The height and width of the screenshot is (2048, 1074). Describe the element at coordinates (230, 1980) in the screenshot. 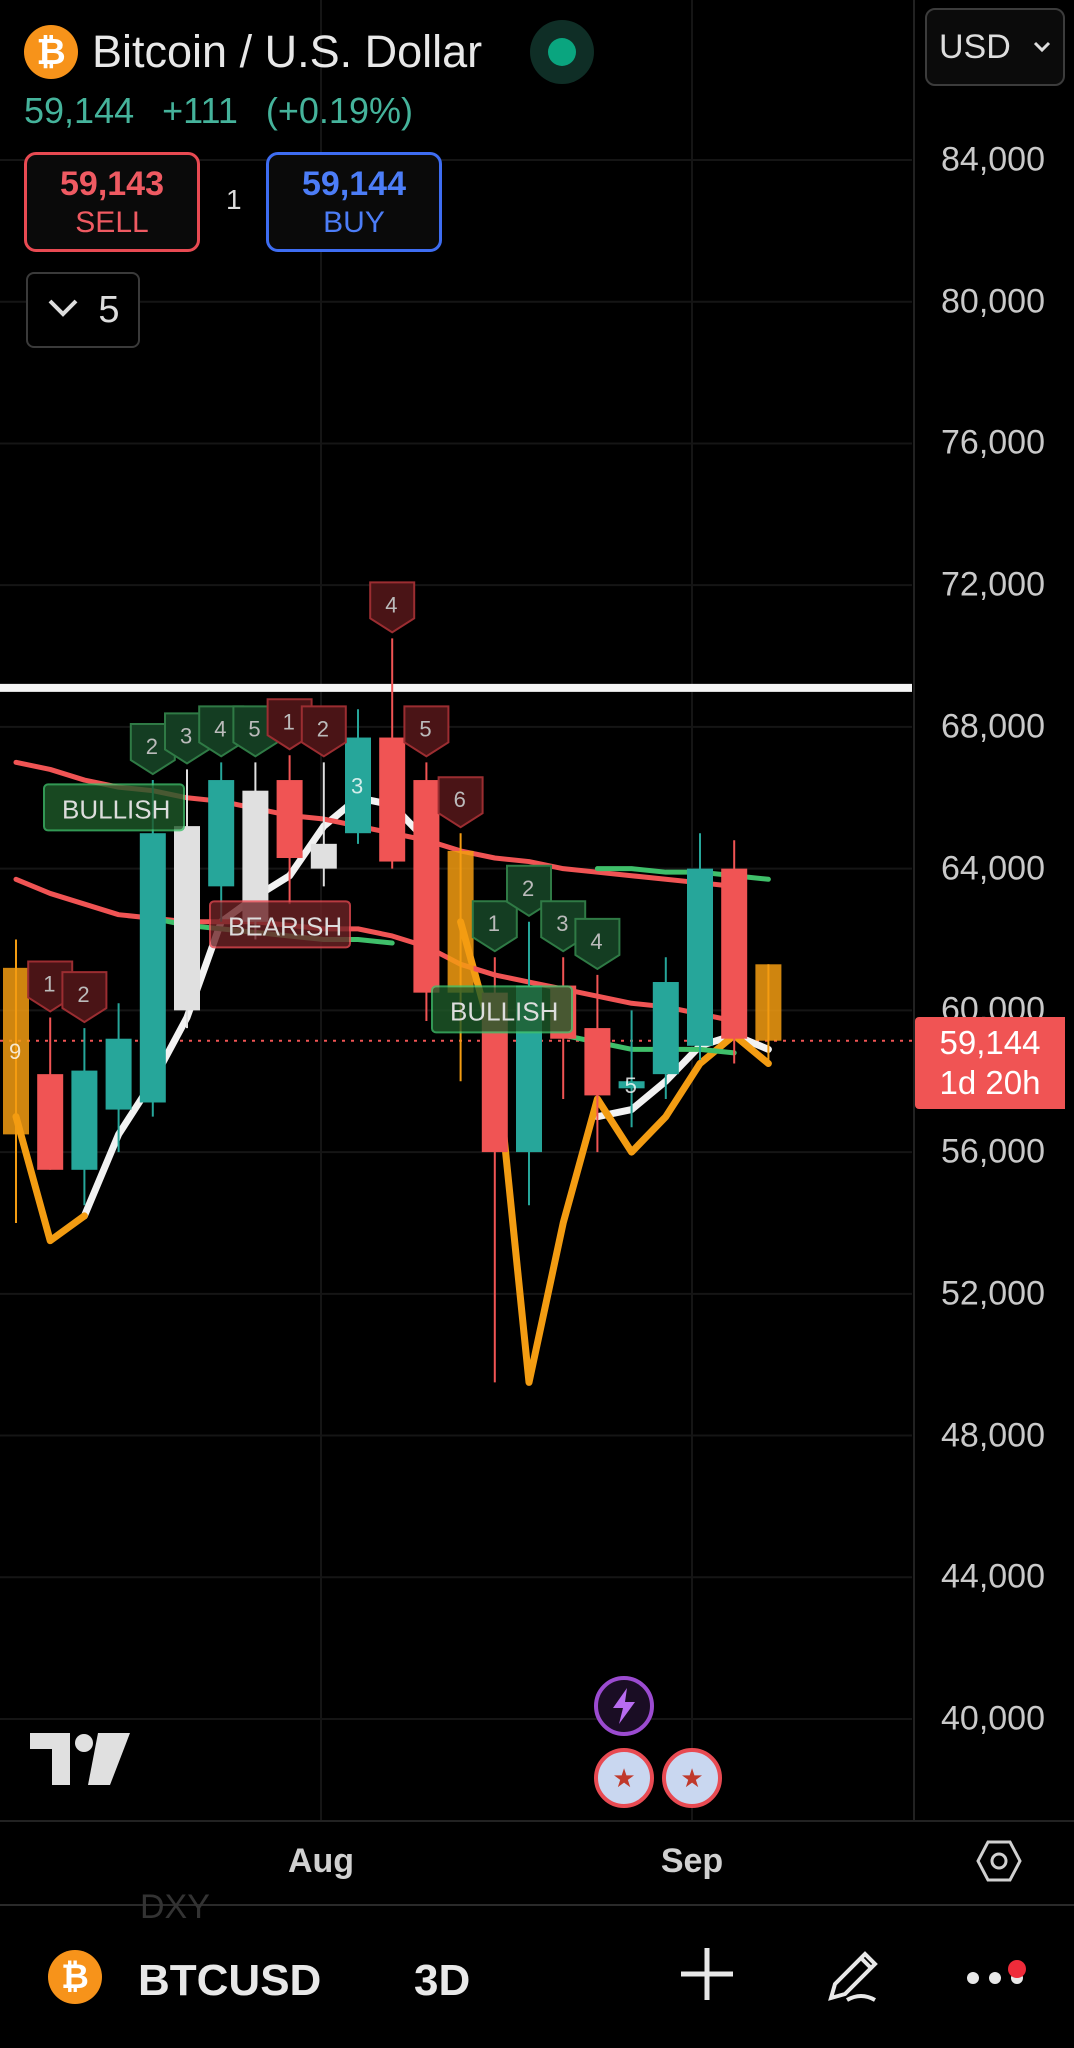

I see `symbol-button: BTCUSD` at that location.